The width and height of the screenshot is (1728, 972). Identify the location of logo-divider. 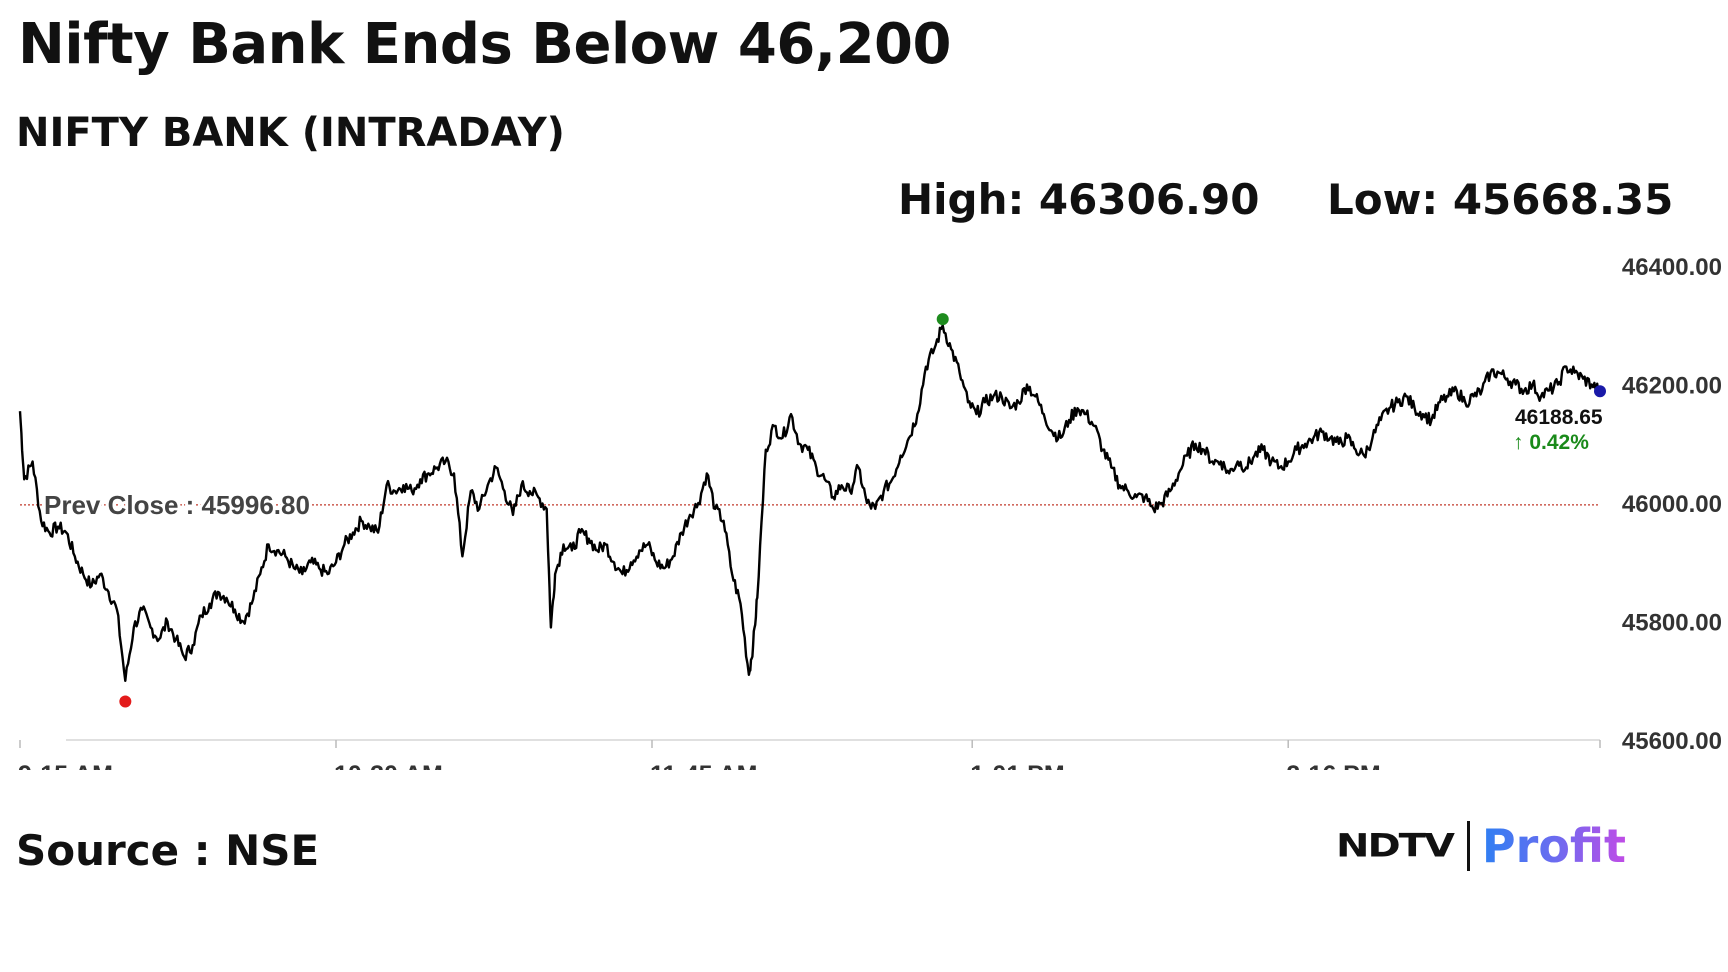
(1468, 846).